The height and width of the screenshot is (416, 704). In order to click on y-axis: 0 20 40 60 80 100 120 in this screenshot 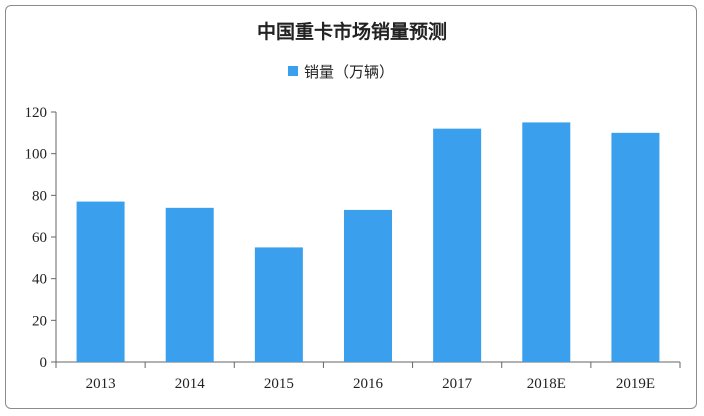, I will do `click(40, 238)`.